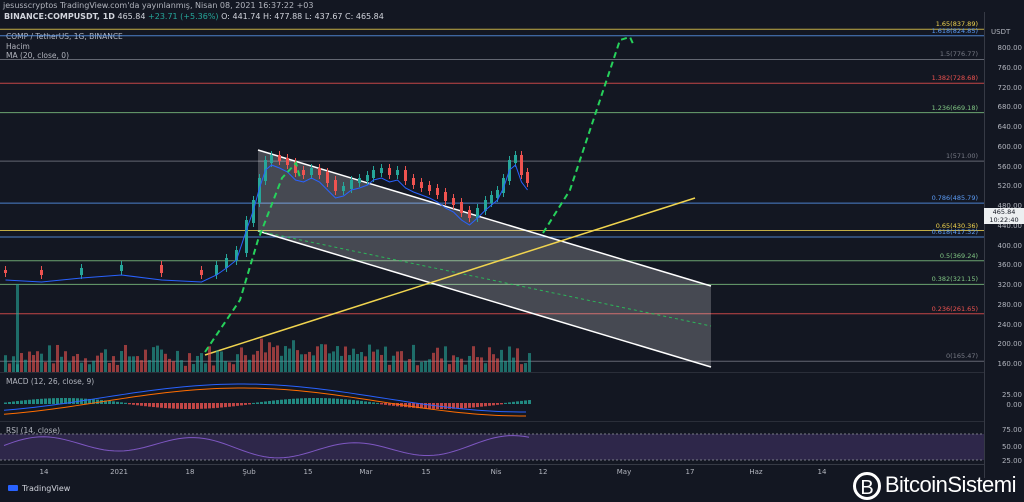  Describe the element at coordinates (484, 278) in the screenshot. I see `channel-mid-line` at that location.